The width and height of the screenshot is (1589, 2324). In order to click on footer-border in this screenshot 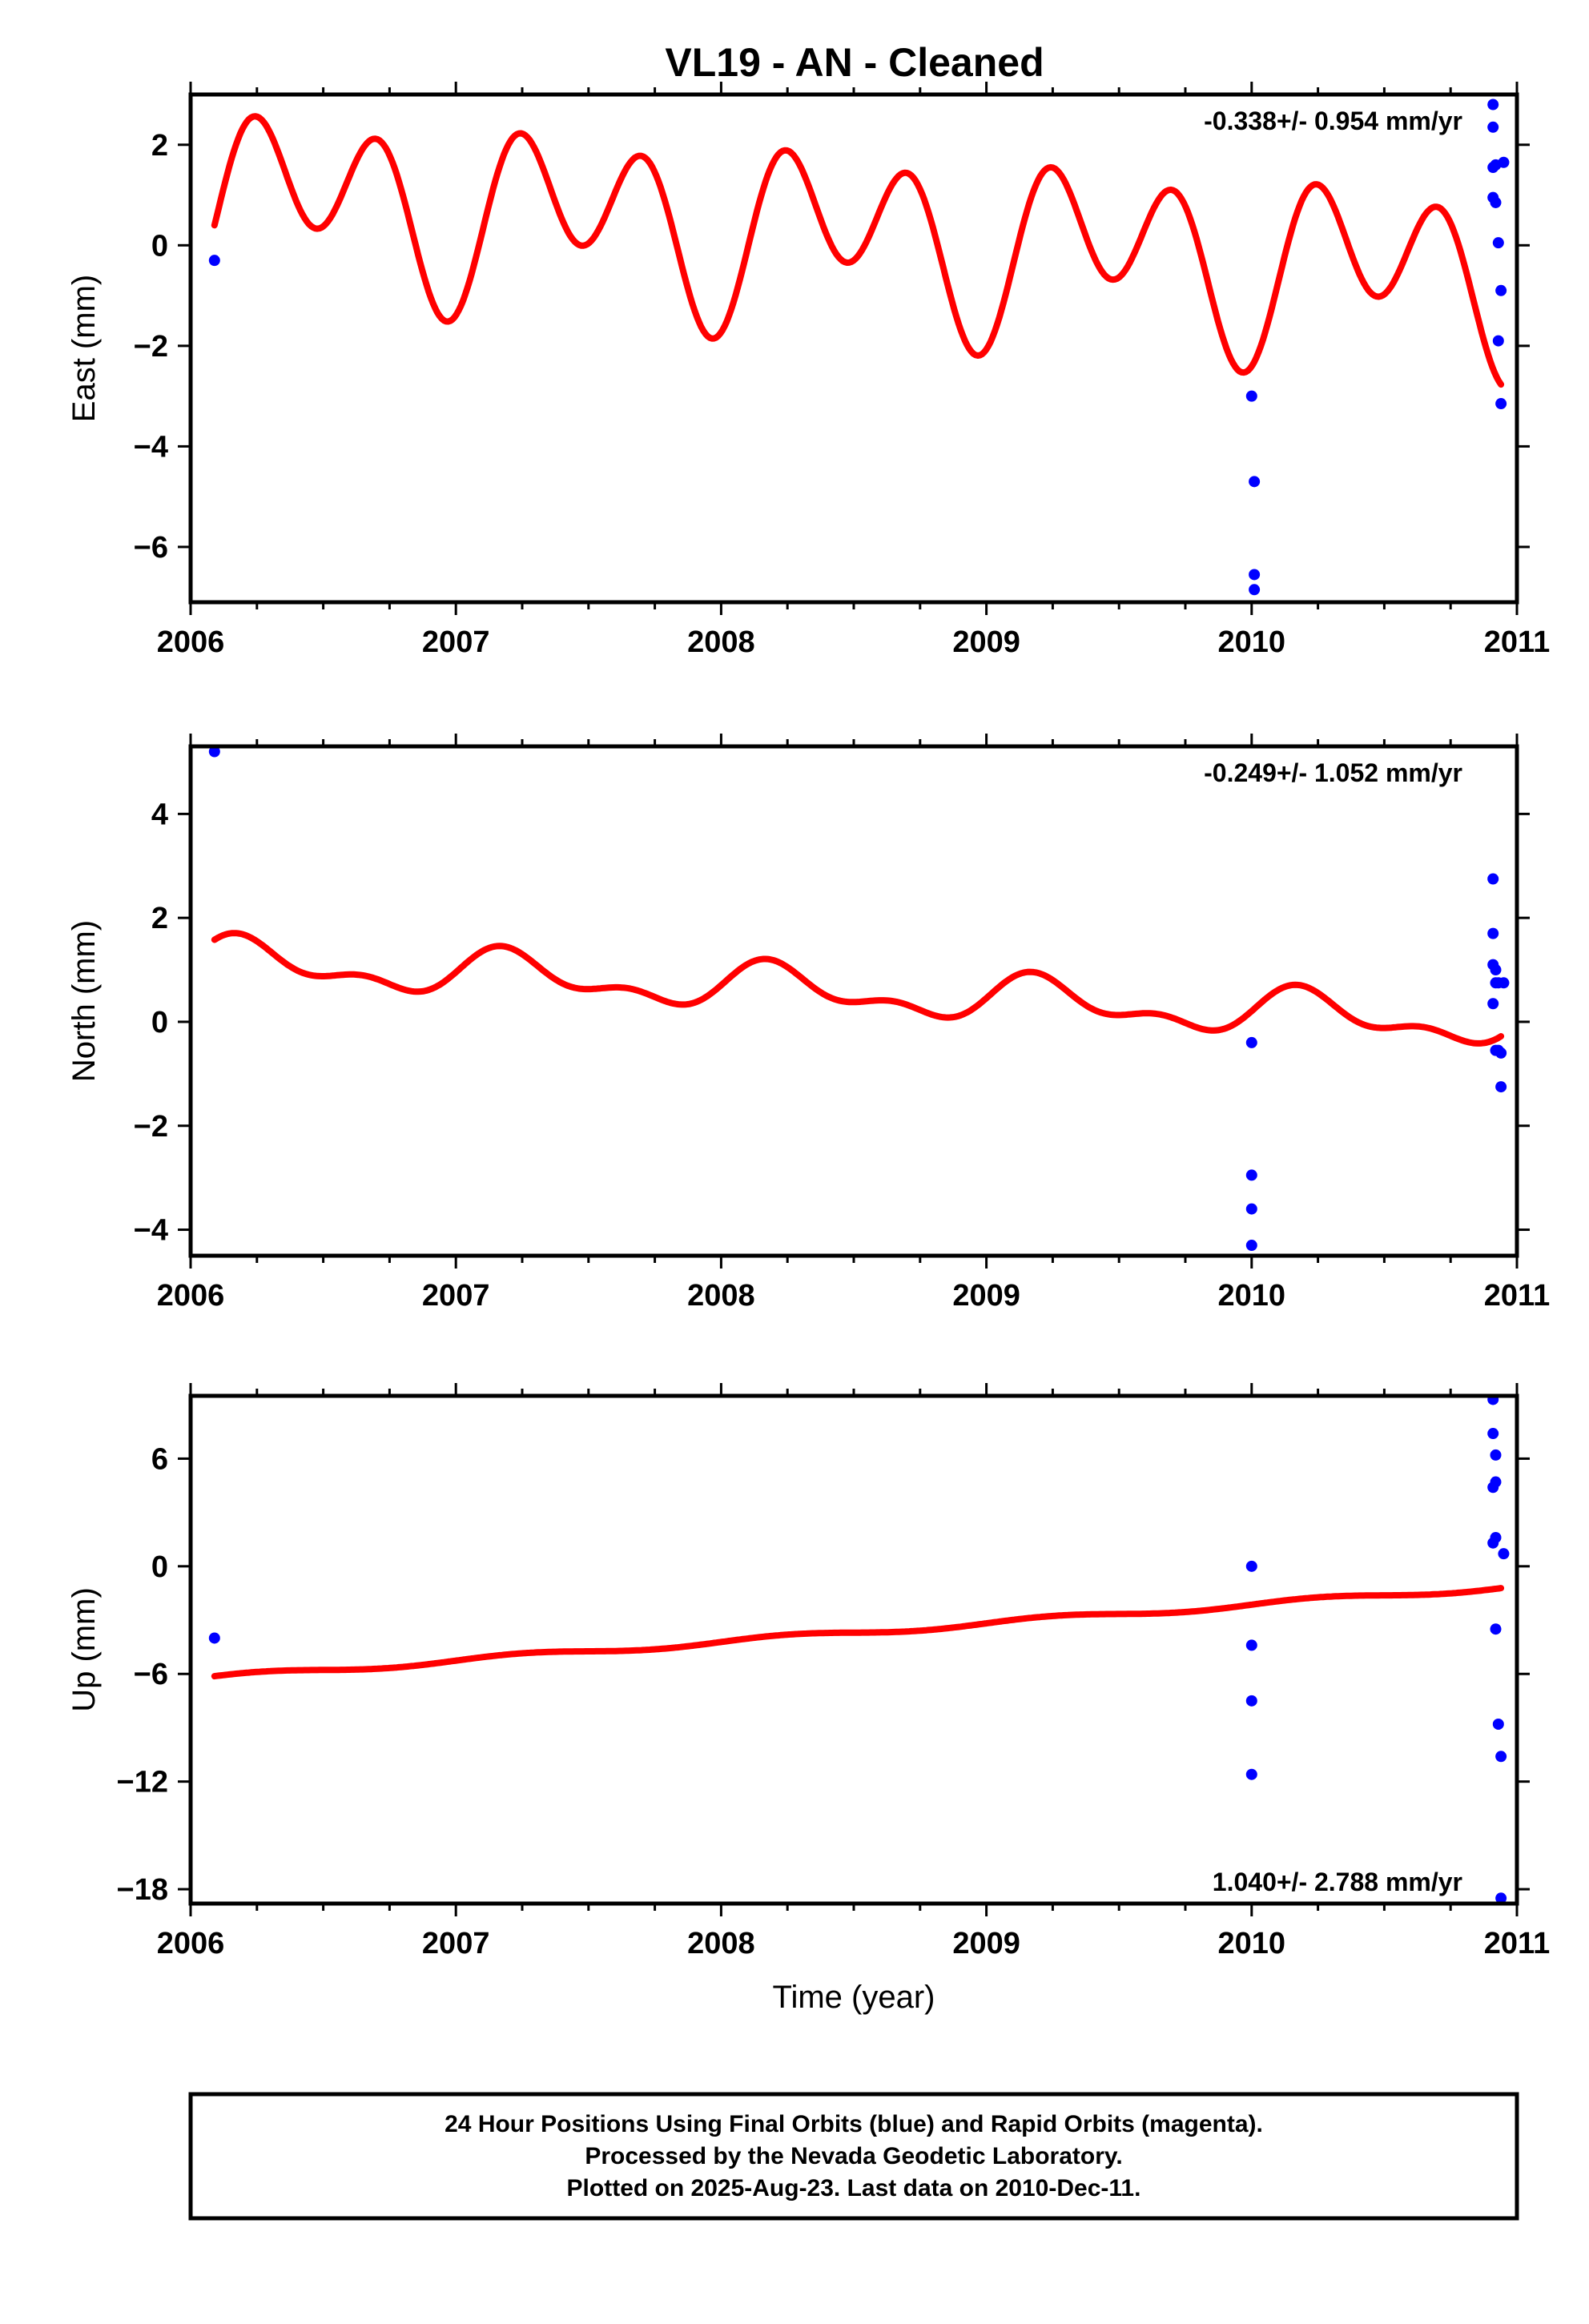, I will do `click(853, 2156)`.